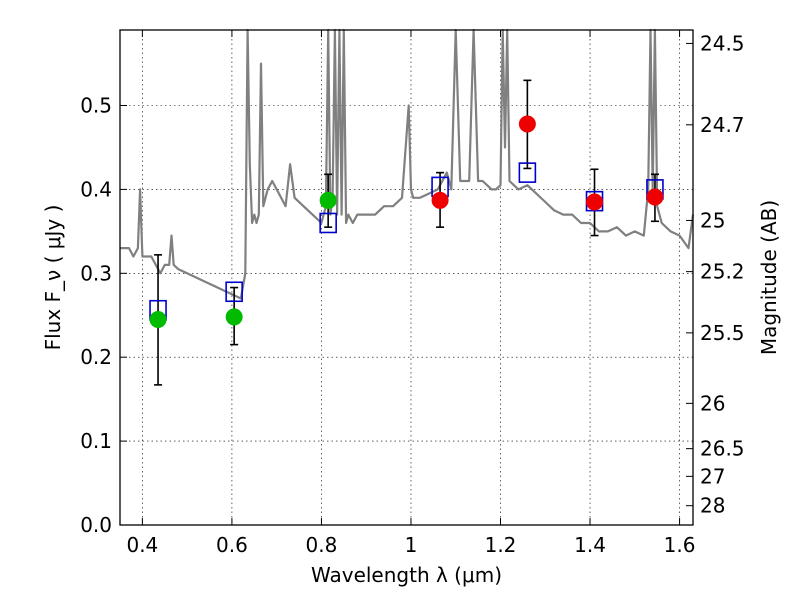 Image resolution: width=800 pixels, height=600 pixels. I want to click on y-tick-label: 0.2, so click(96, 357).